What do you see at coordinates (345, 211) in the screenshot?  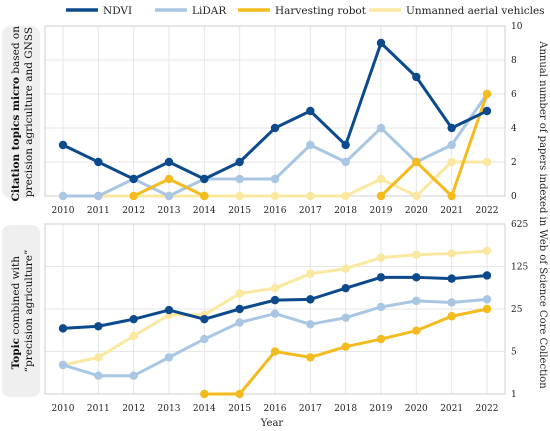 I see `top-xtick-label: 2018` at bounding box center [345, 211].